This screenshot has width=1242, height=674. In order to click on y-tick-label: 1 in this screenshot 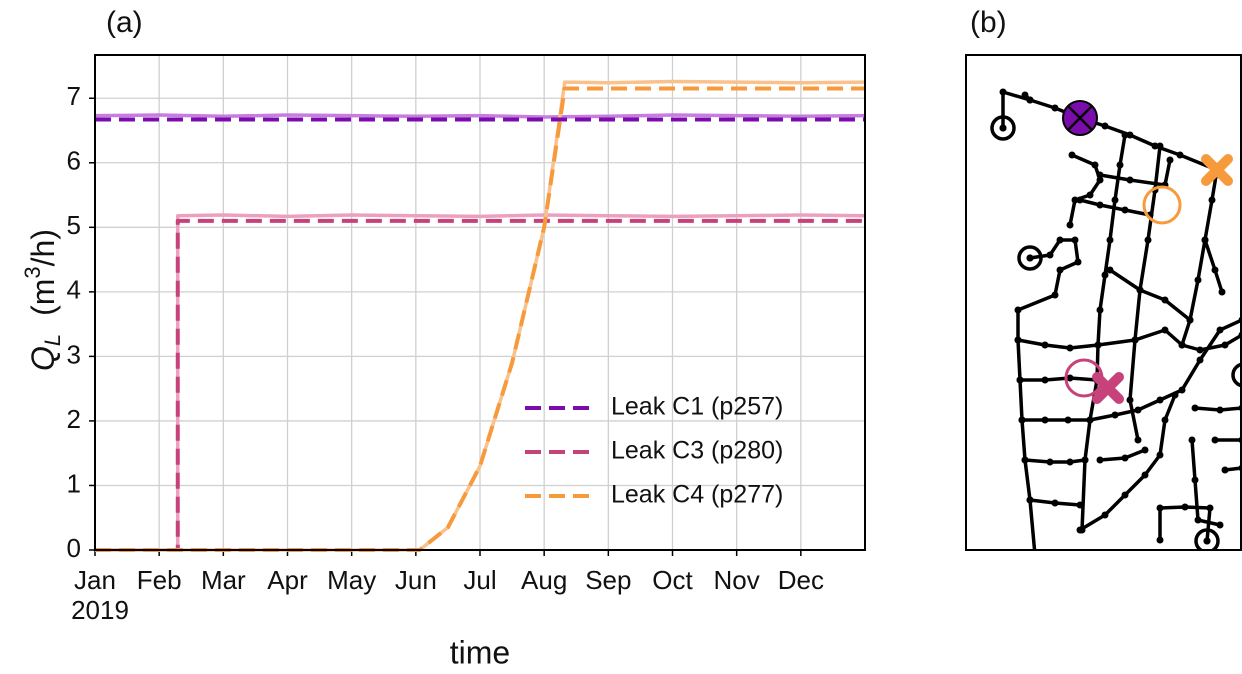, I will do `click(74, 483)`.